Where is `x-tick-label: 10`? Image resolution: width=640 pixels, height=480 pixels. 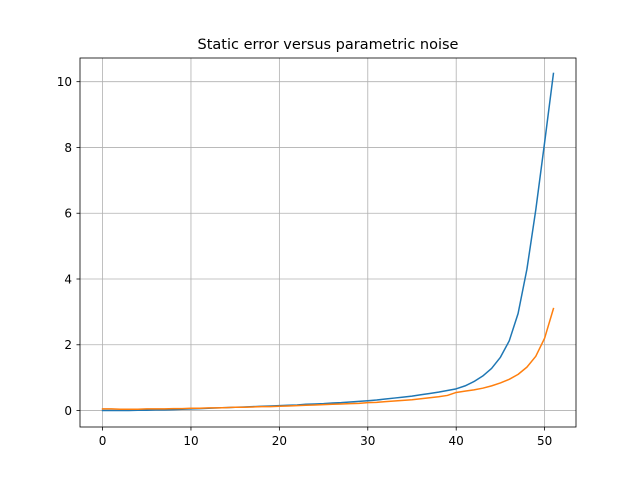
x-tick-label: 10 is located at coordinates (190, 441).